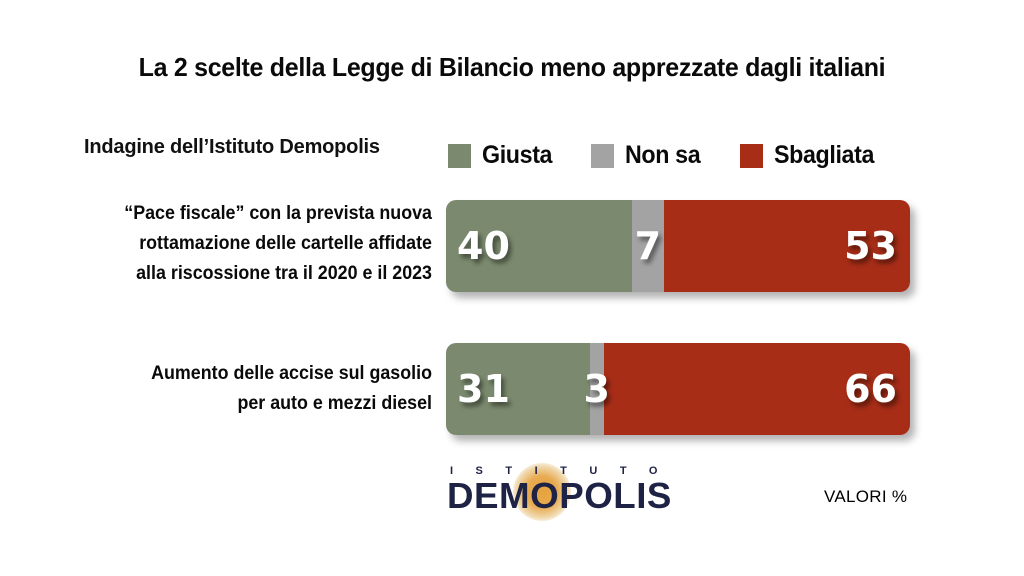  What do you see at coordinates (483, 246) in the screenshot?
I see `value-label-giusta: 40` at bounding box center [483, 246].